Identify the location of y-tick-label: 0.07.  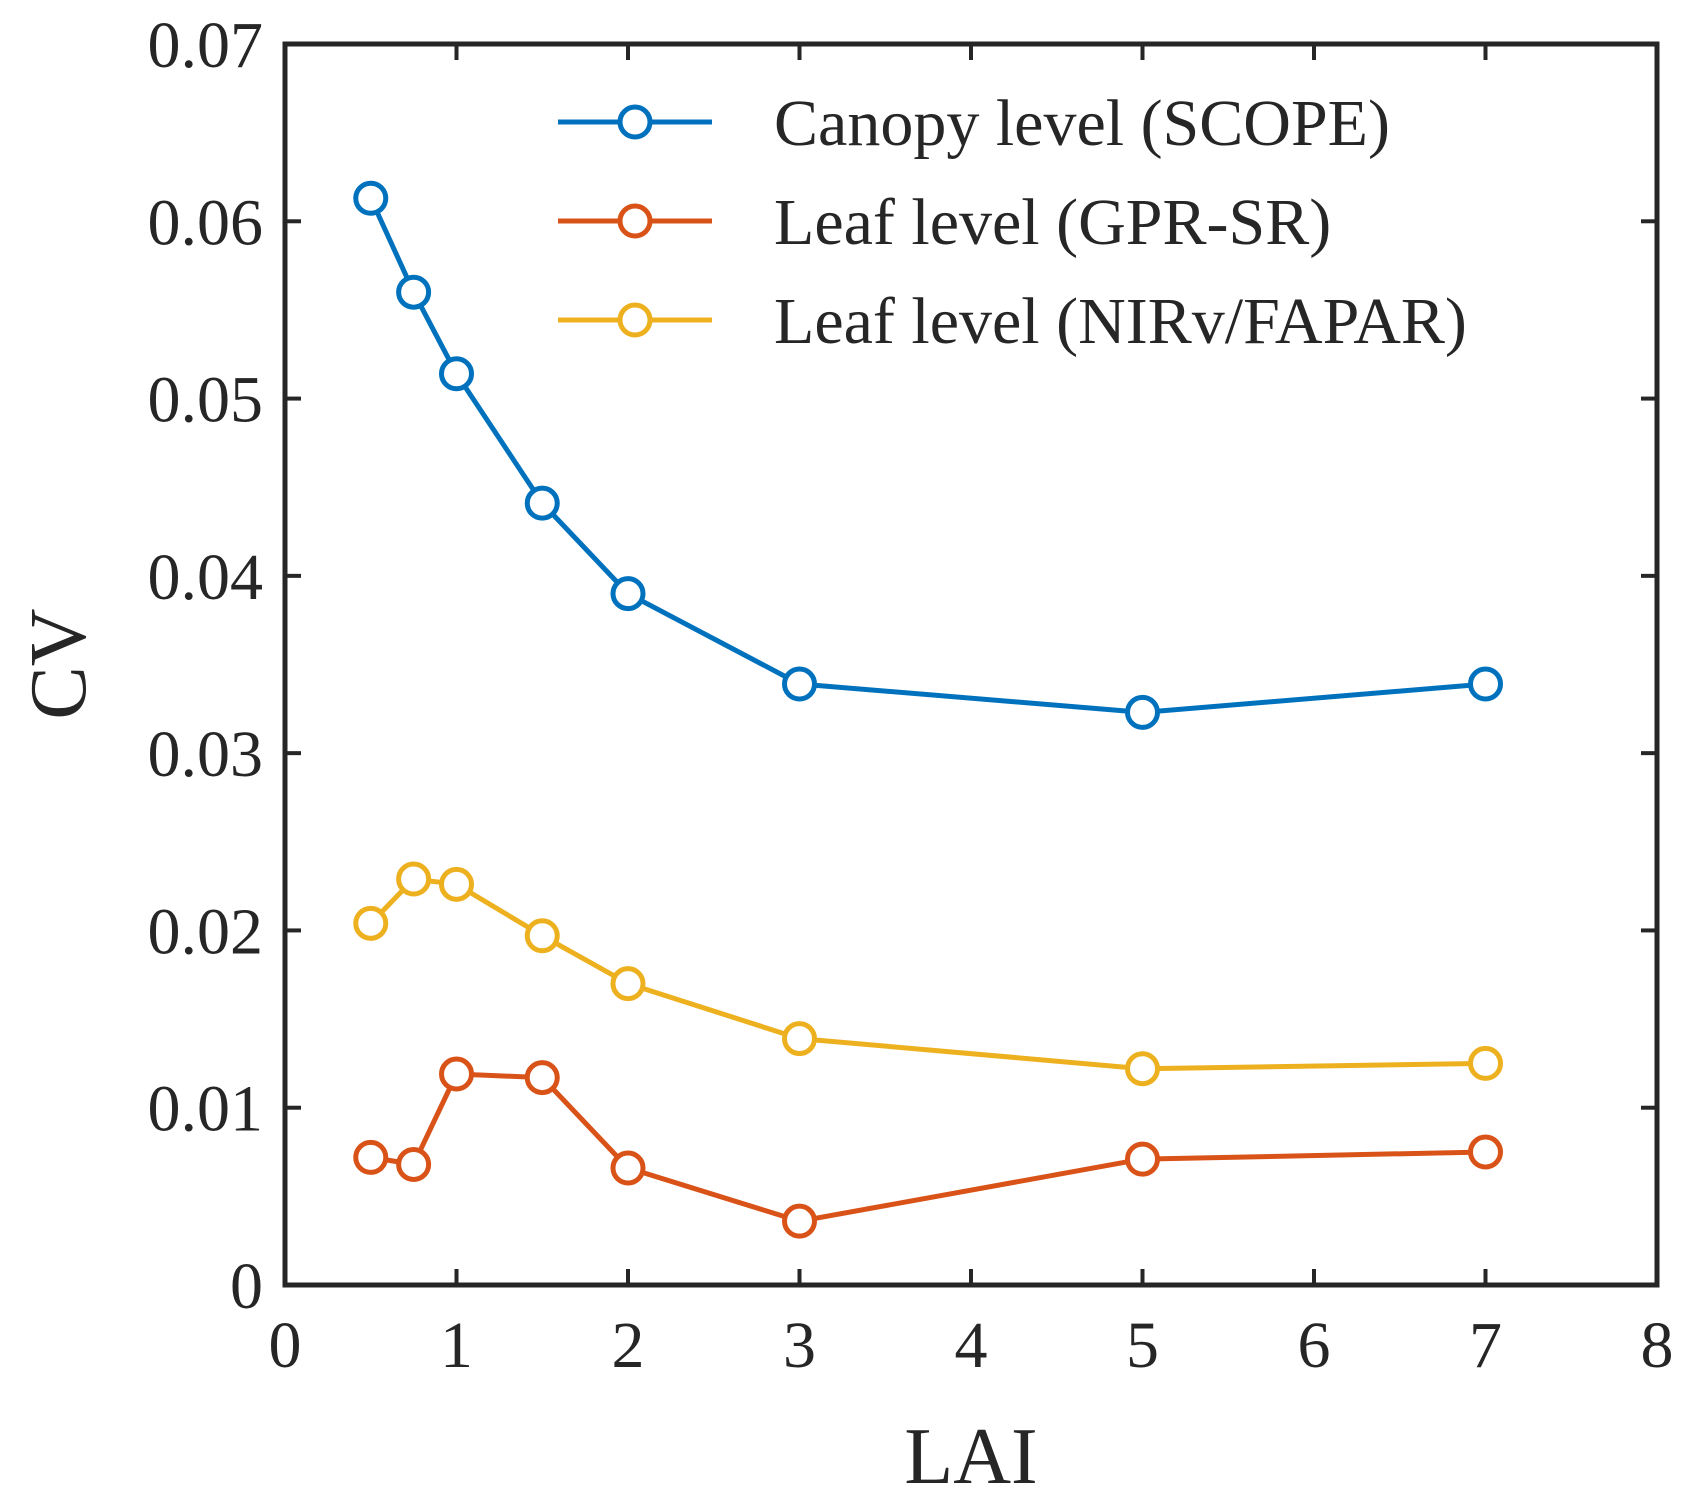
(206, 45).